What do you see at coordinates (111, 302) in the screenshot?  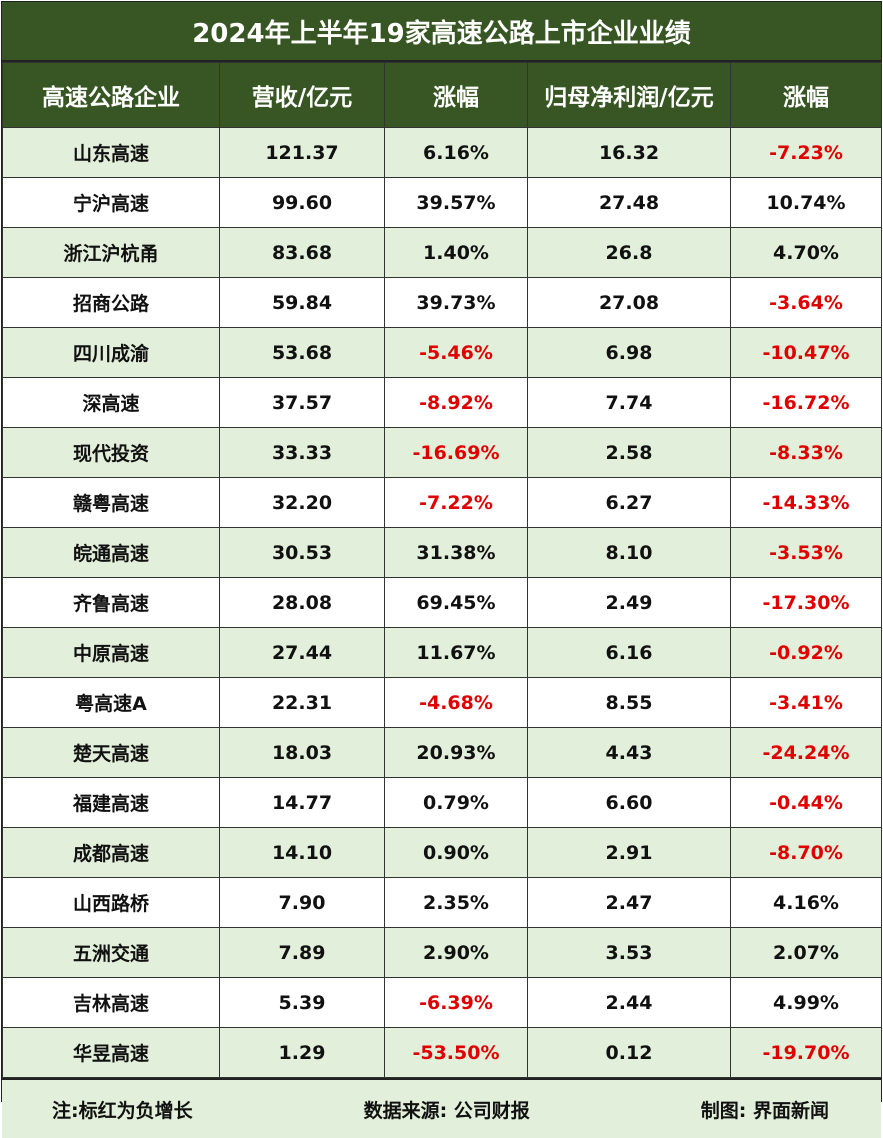 I see `cell-company: 招商公路` at bounding box center [111, 302].